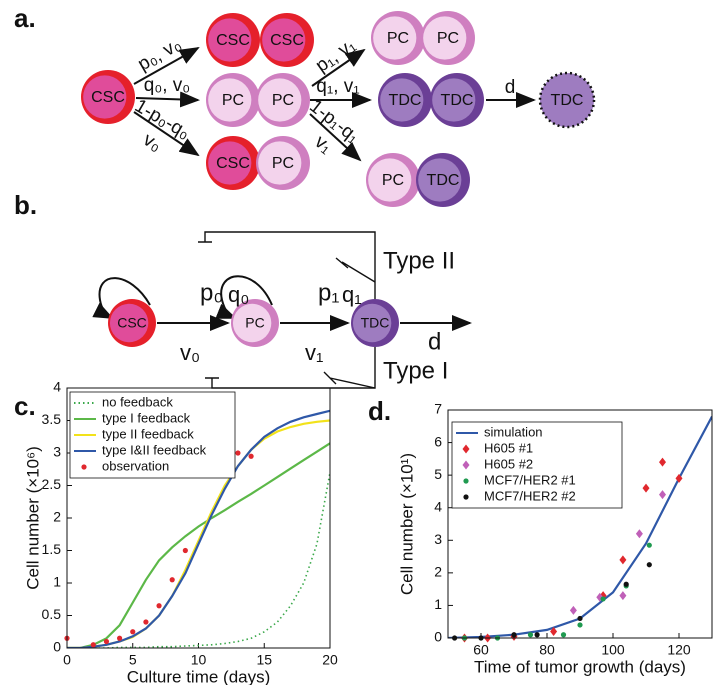 The height and width of the screenshot is (690, 716). What do you see at coordinates (264, 660) in the screenshot?
I see `x-tick-label: 15` at bounding box center [264, 660].